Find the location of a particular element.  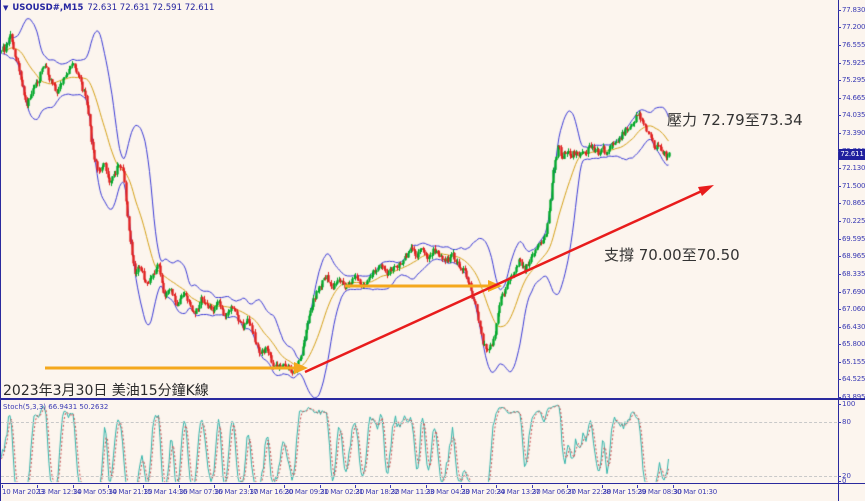

time-axis-label: 21 Mar 18:30 is located at coordinates (377, 490).